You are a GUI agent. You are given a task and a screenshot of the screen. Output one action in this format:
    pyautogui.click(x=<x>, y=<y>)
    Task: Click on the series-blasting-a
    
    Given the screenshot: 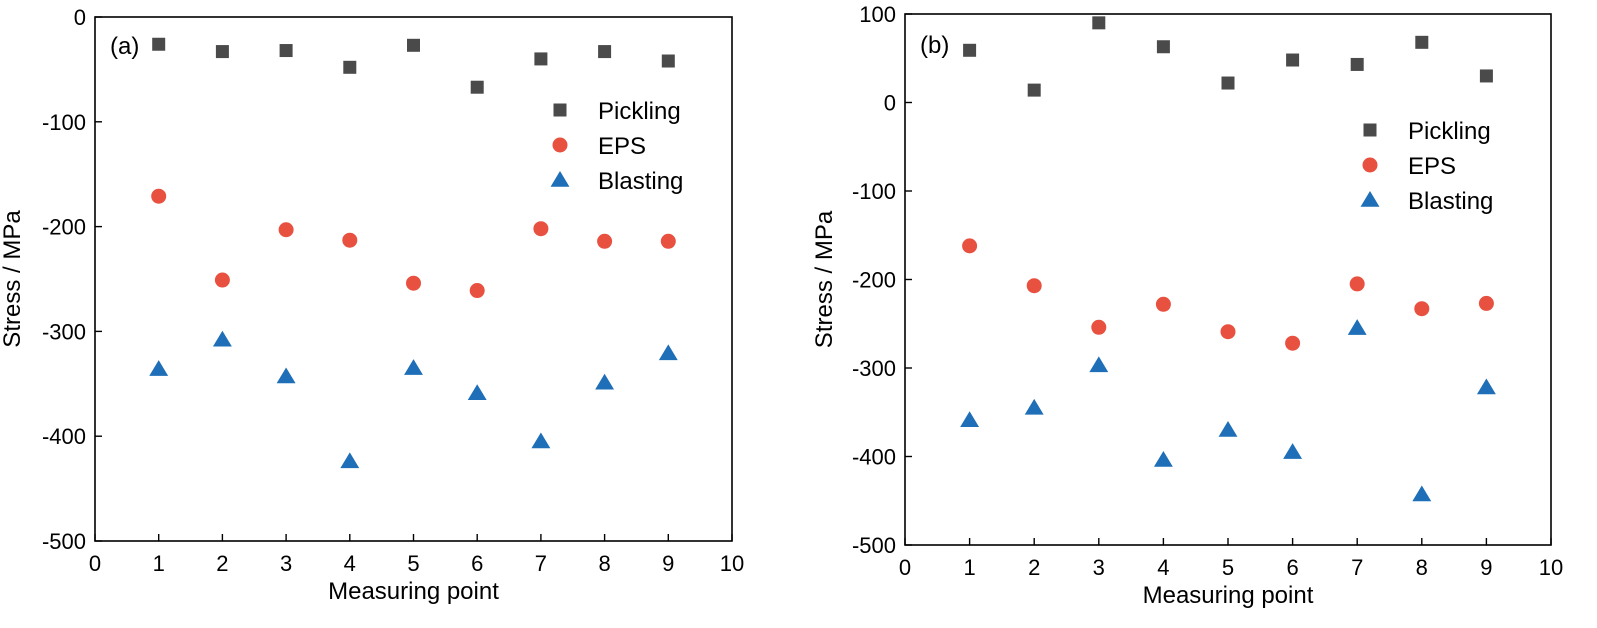 What is the action you would take?
    pyautogui.click(x=413, y=399)
    